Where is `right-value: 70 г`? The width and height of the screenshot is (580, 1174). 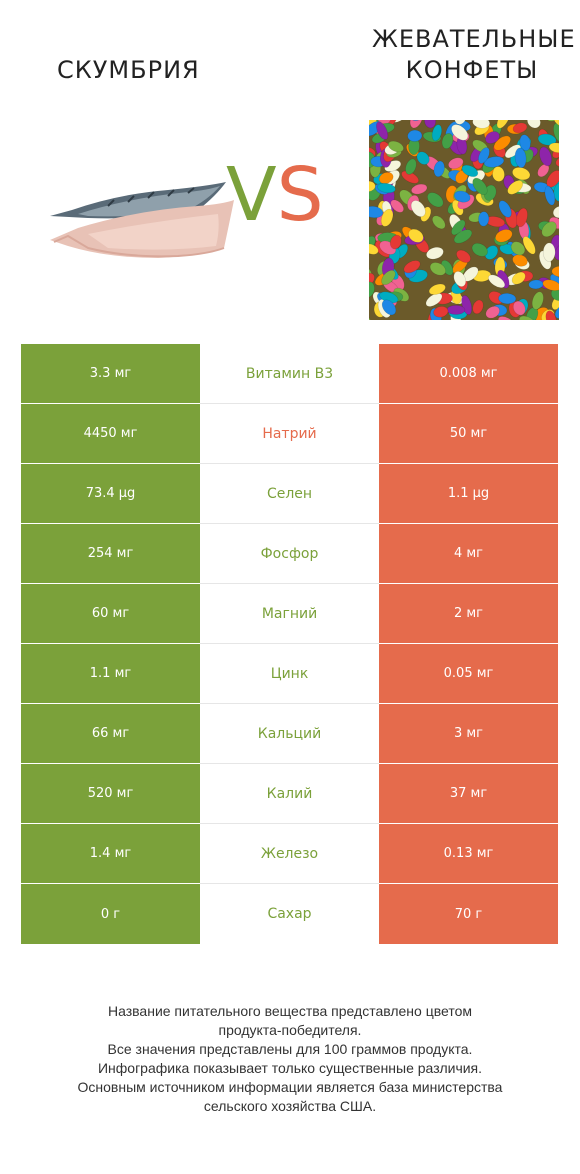
right-value: 70 г is located at coordinates (468, 914).